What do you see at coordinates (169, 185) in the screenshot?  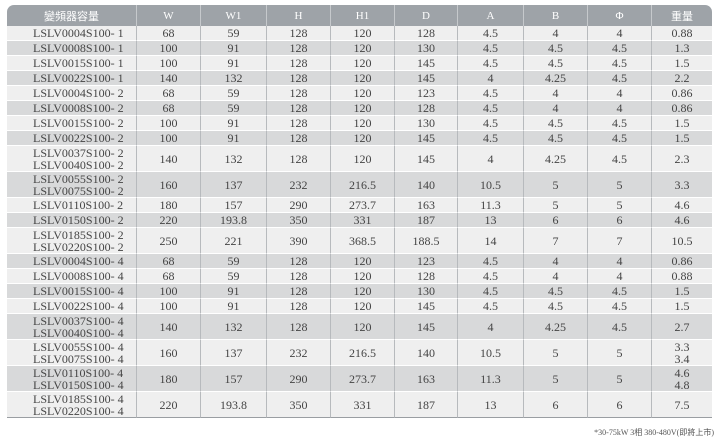 I see `value-cell: 160` at bounding box center [169, 185].